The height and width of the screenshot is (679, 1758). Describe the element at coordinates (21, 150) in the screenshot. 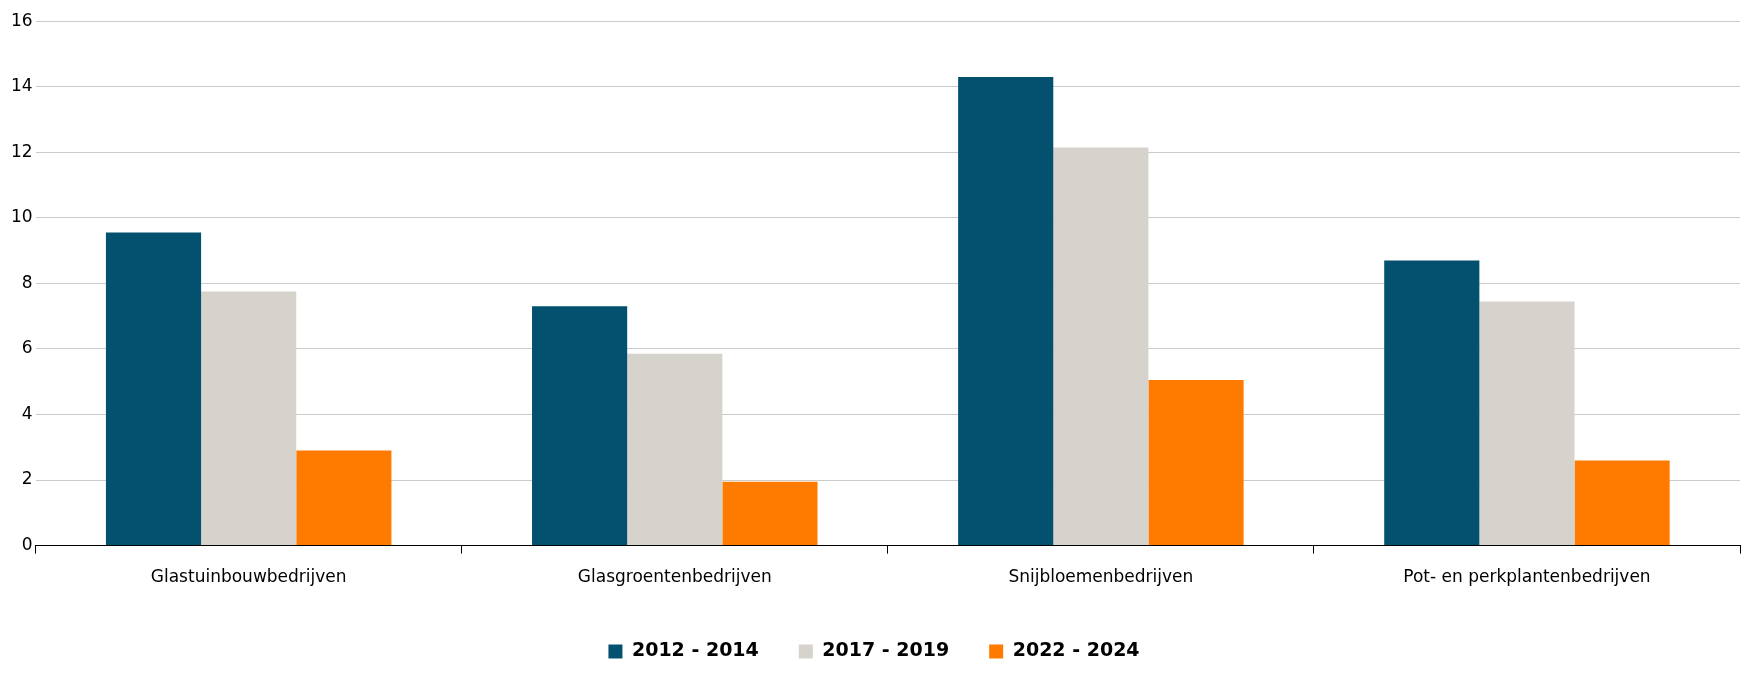

I see `y-tick-label: 12` at that location.